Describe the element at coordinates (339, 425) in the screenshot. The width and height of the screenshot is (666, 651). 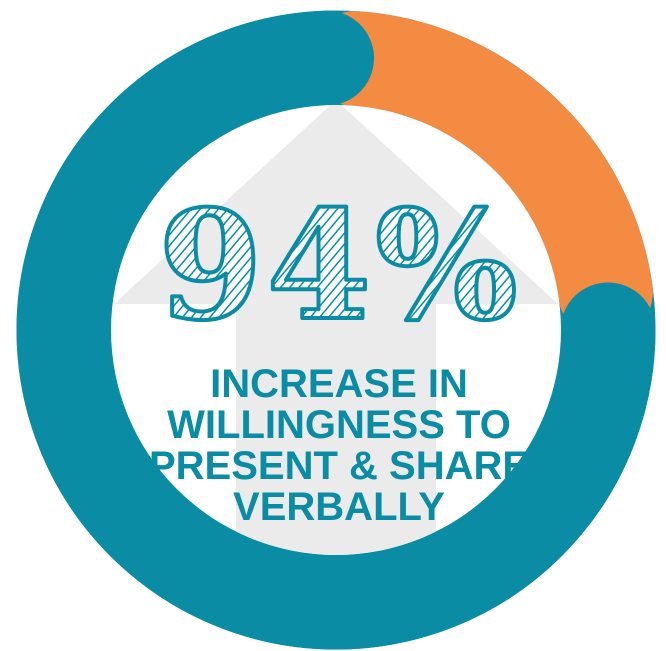
I see `caption-line-2: WILLINGNESS TO` at that location.